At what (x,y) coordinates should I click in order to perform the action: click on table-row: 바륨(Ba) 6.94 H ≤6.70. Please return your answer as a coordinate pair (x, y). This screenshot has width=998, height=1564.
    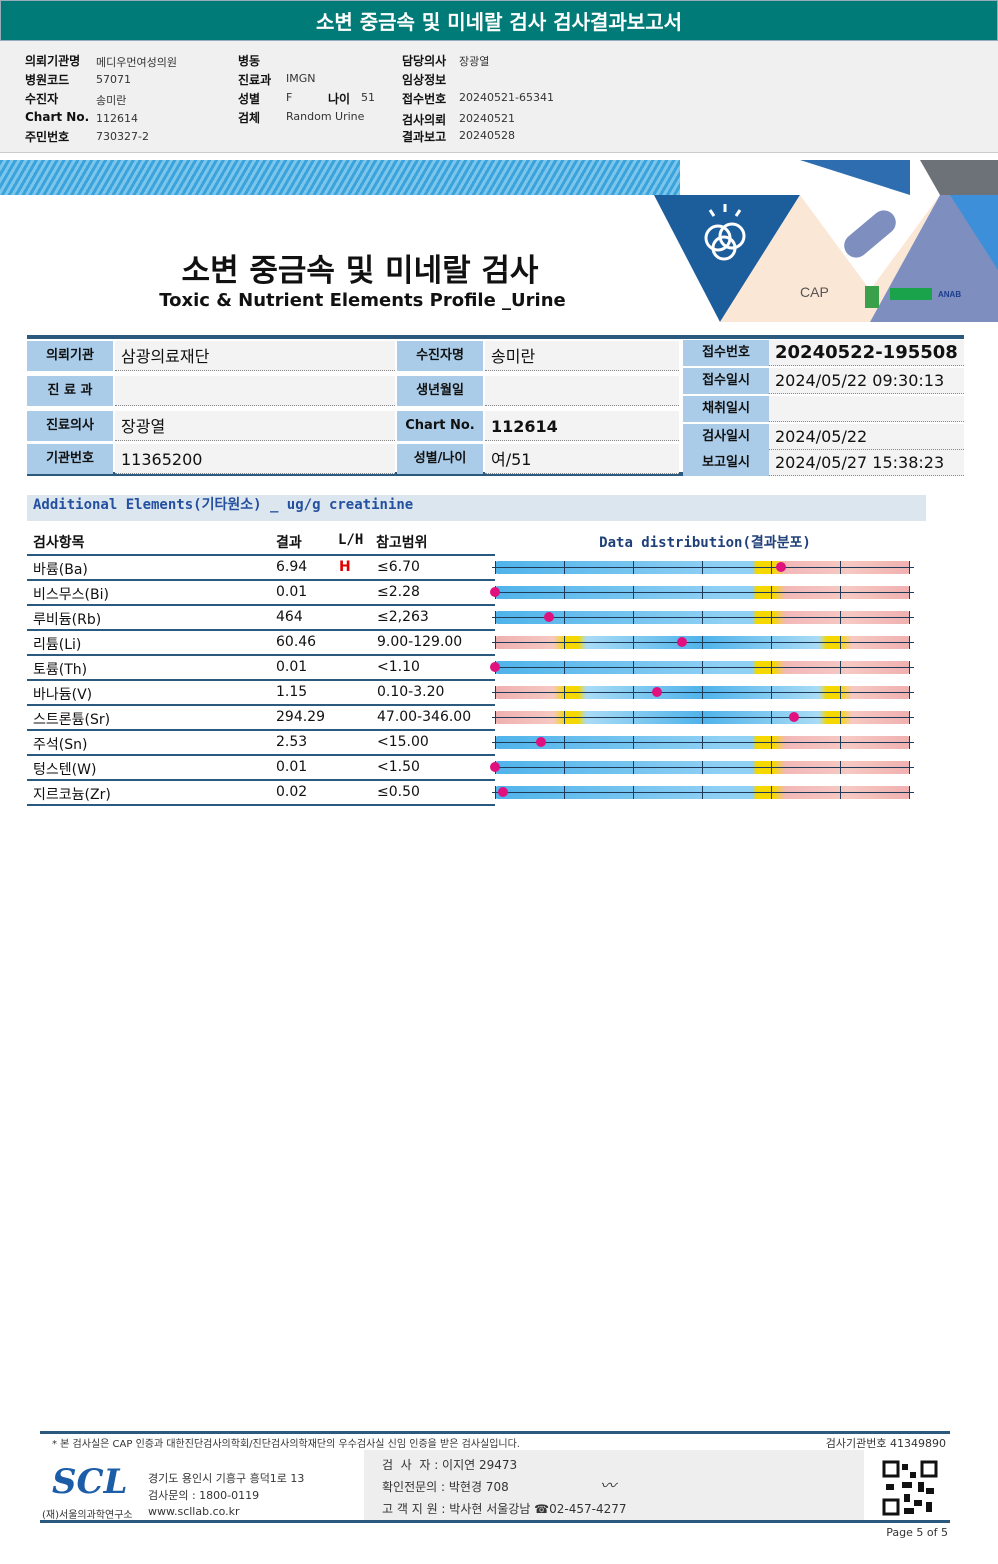
    Looking at the image, I should click on (261, 568).